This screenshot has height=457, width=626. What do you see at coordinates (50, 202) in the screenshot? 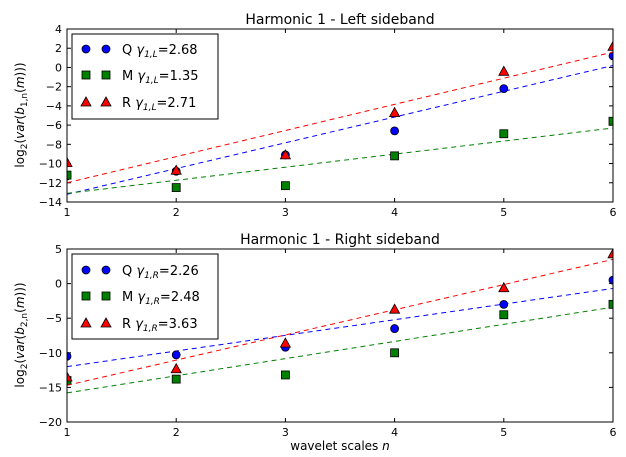
I see `y-tick-label: −14` at bounding box center [50, 202].